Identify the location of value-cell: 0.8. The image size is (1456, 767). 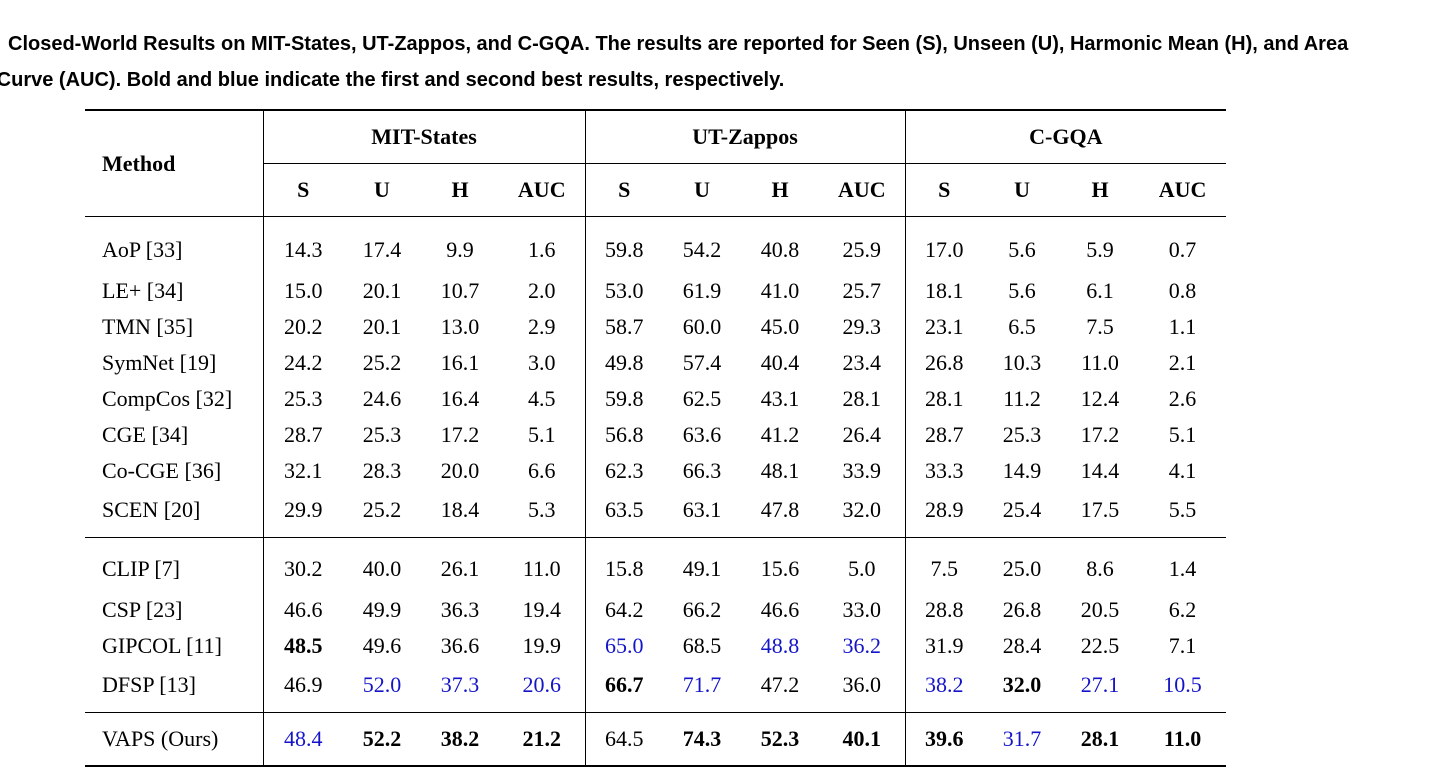
(1182, 290).